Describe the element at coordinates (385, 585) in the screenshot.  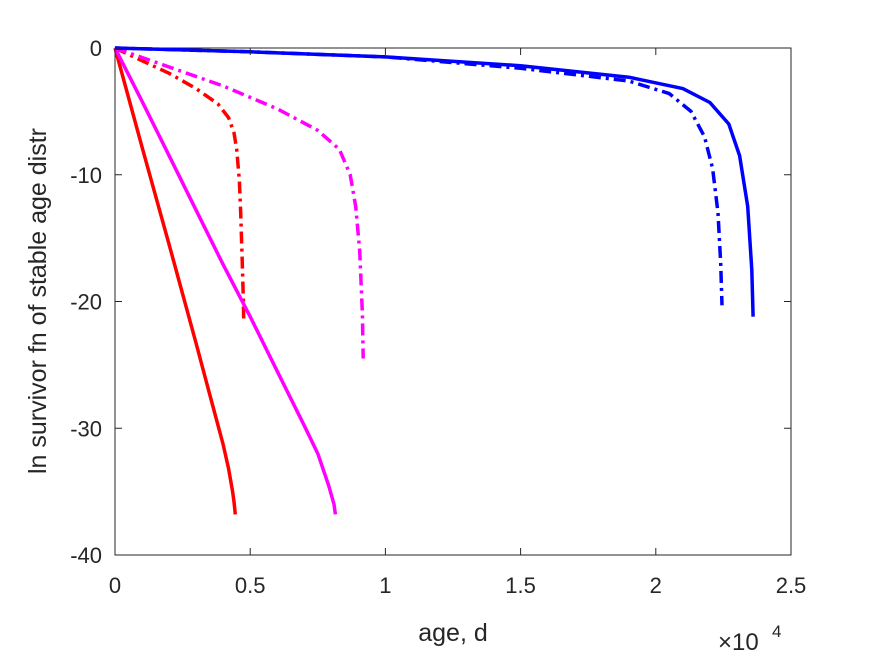
I see `x-tick-label: 1` at that location.